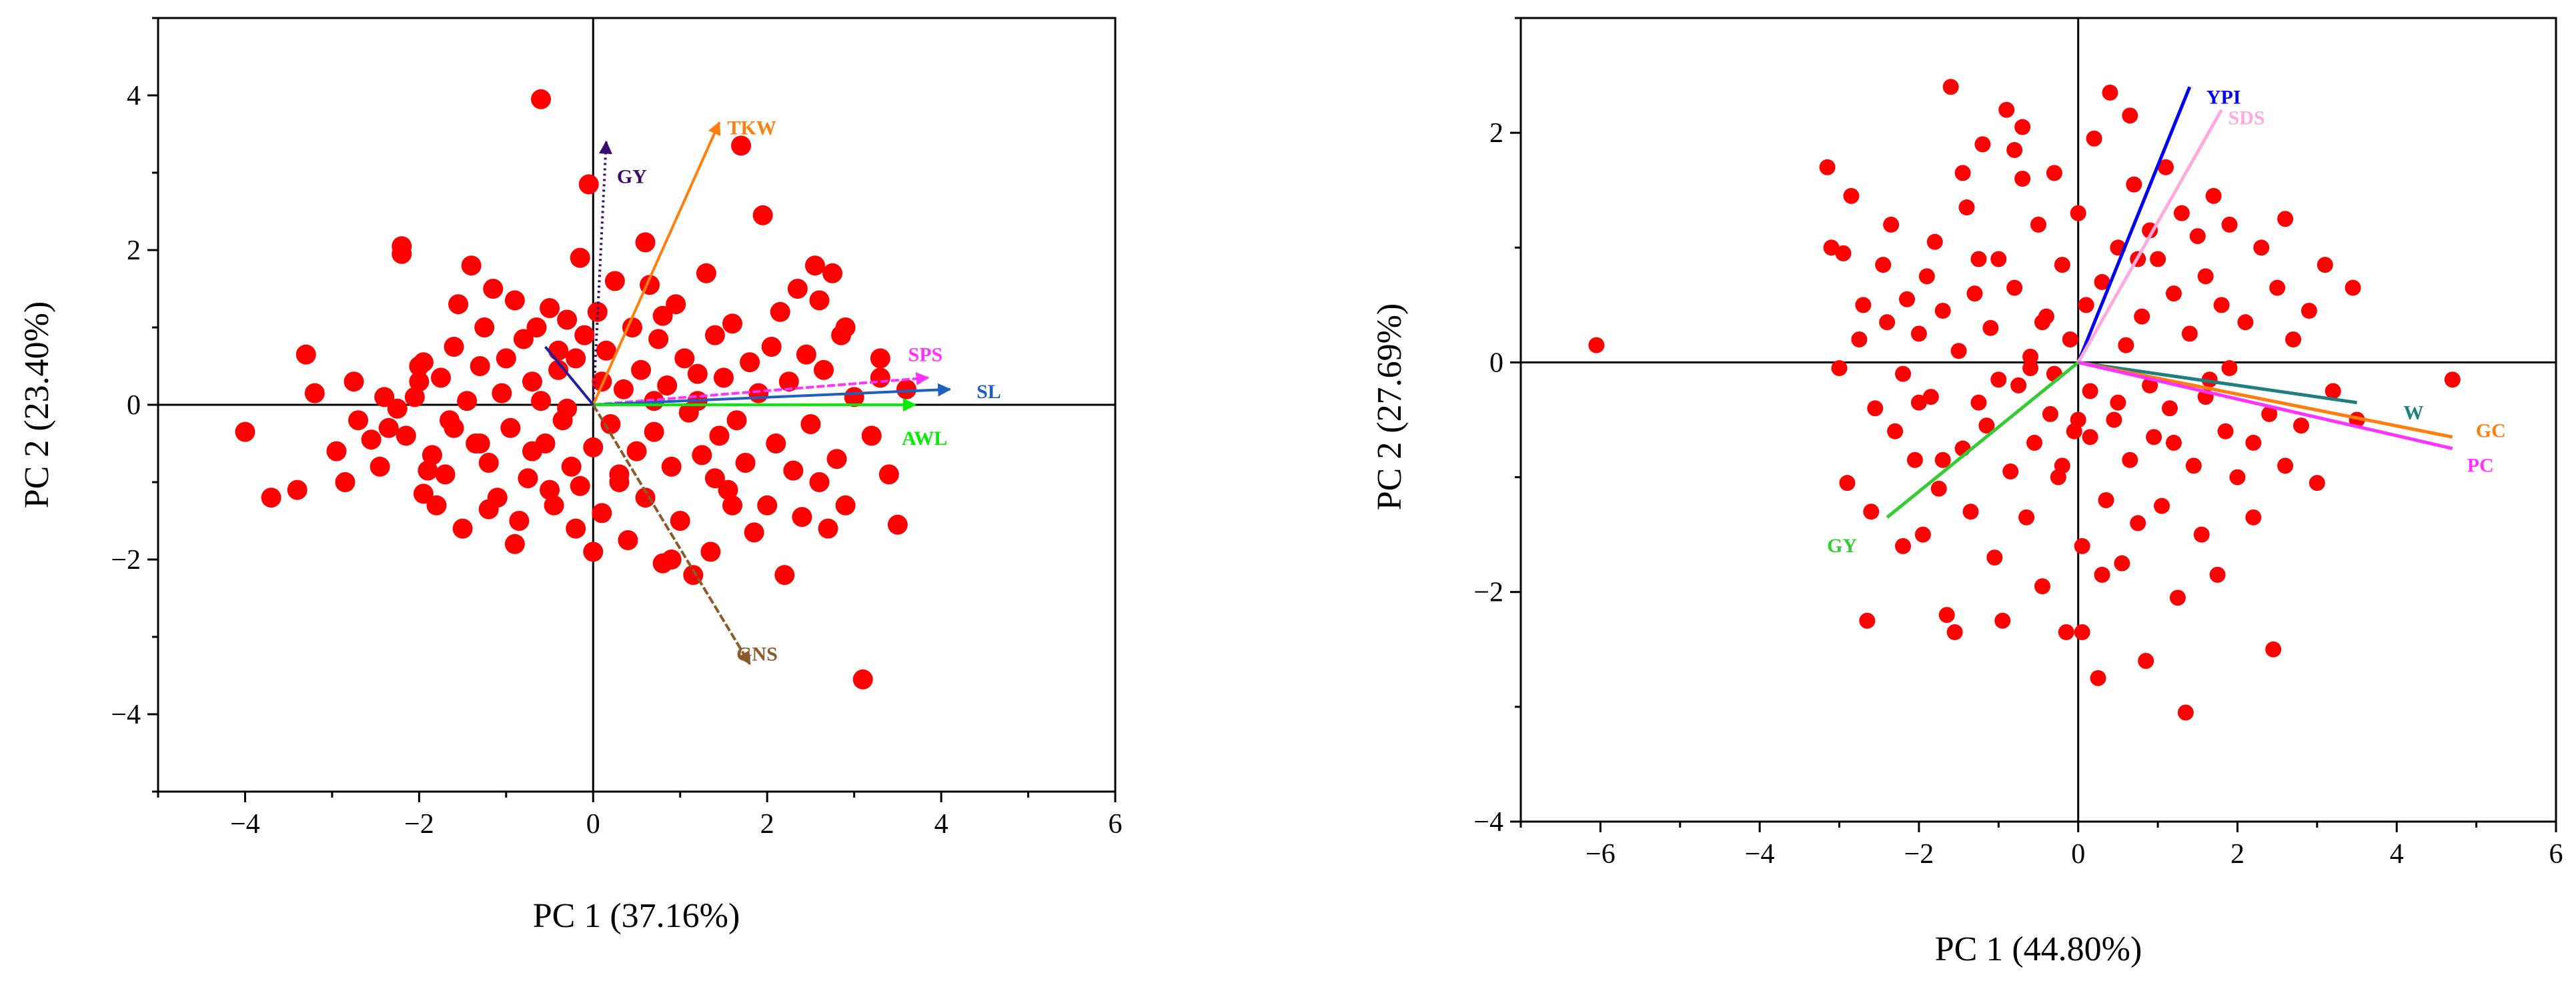 Image resolution: width=2576 pixels, height=987 pixels. Describe the element at coordinates (1116, 824) in the screenshot. I see `x-tick-label: 6` at that location.